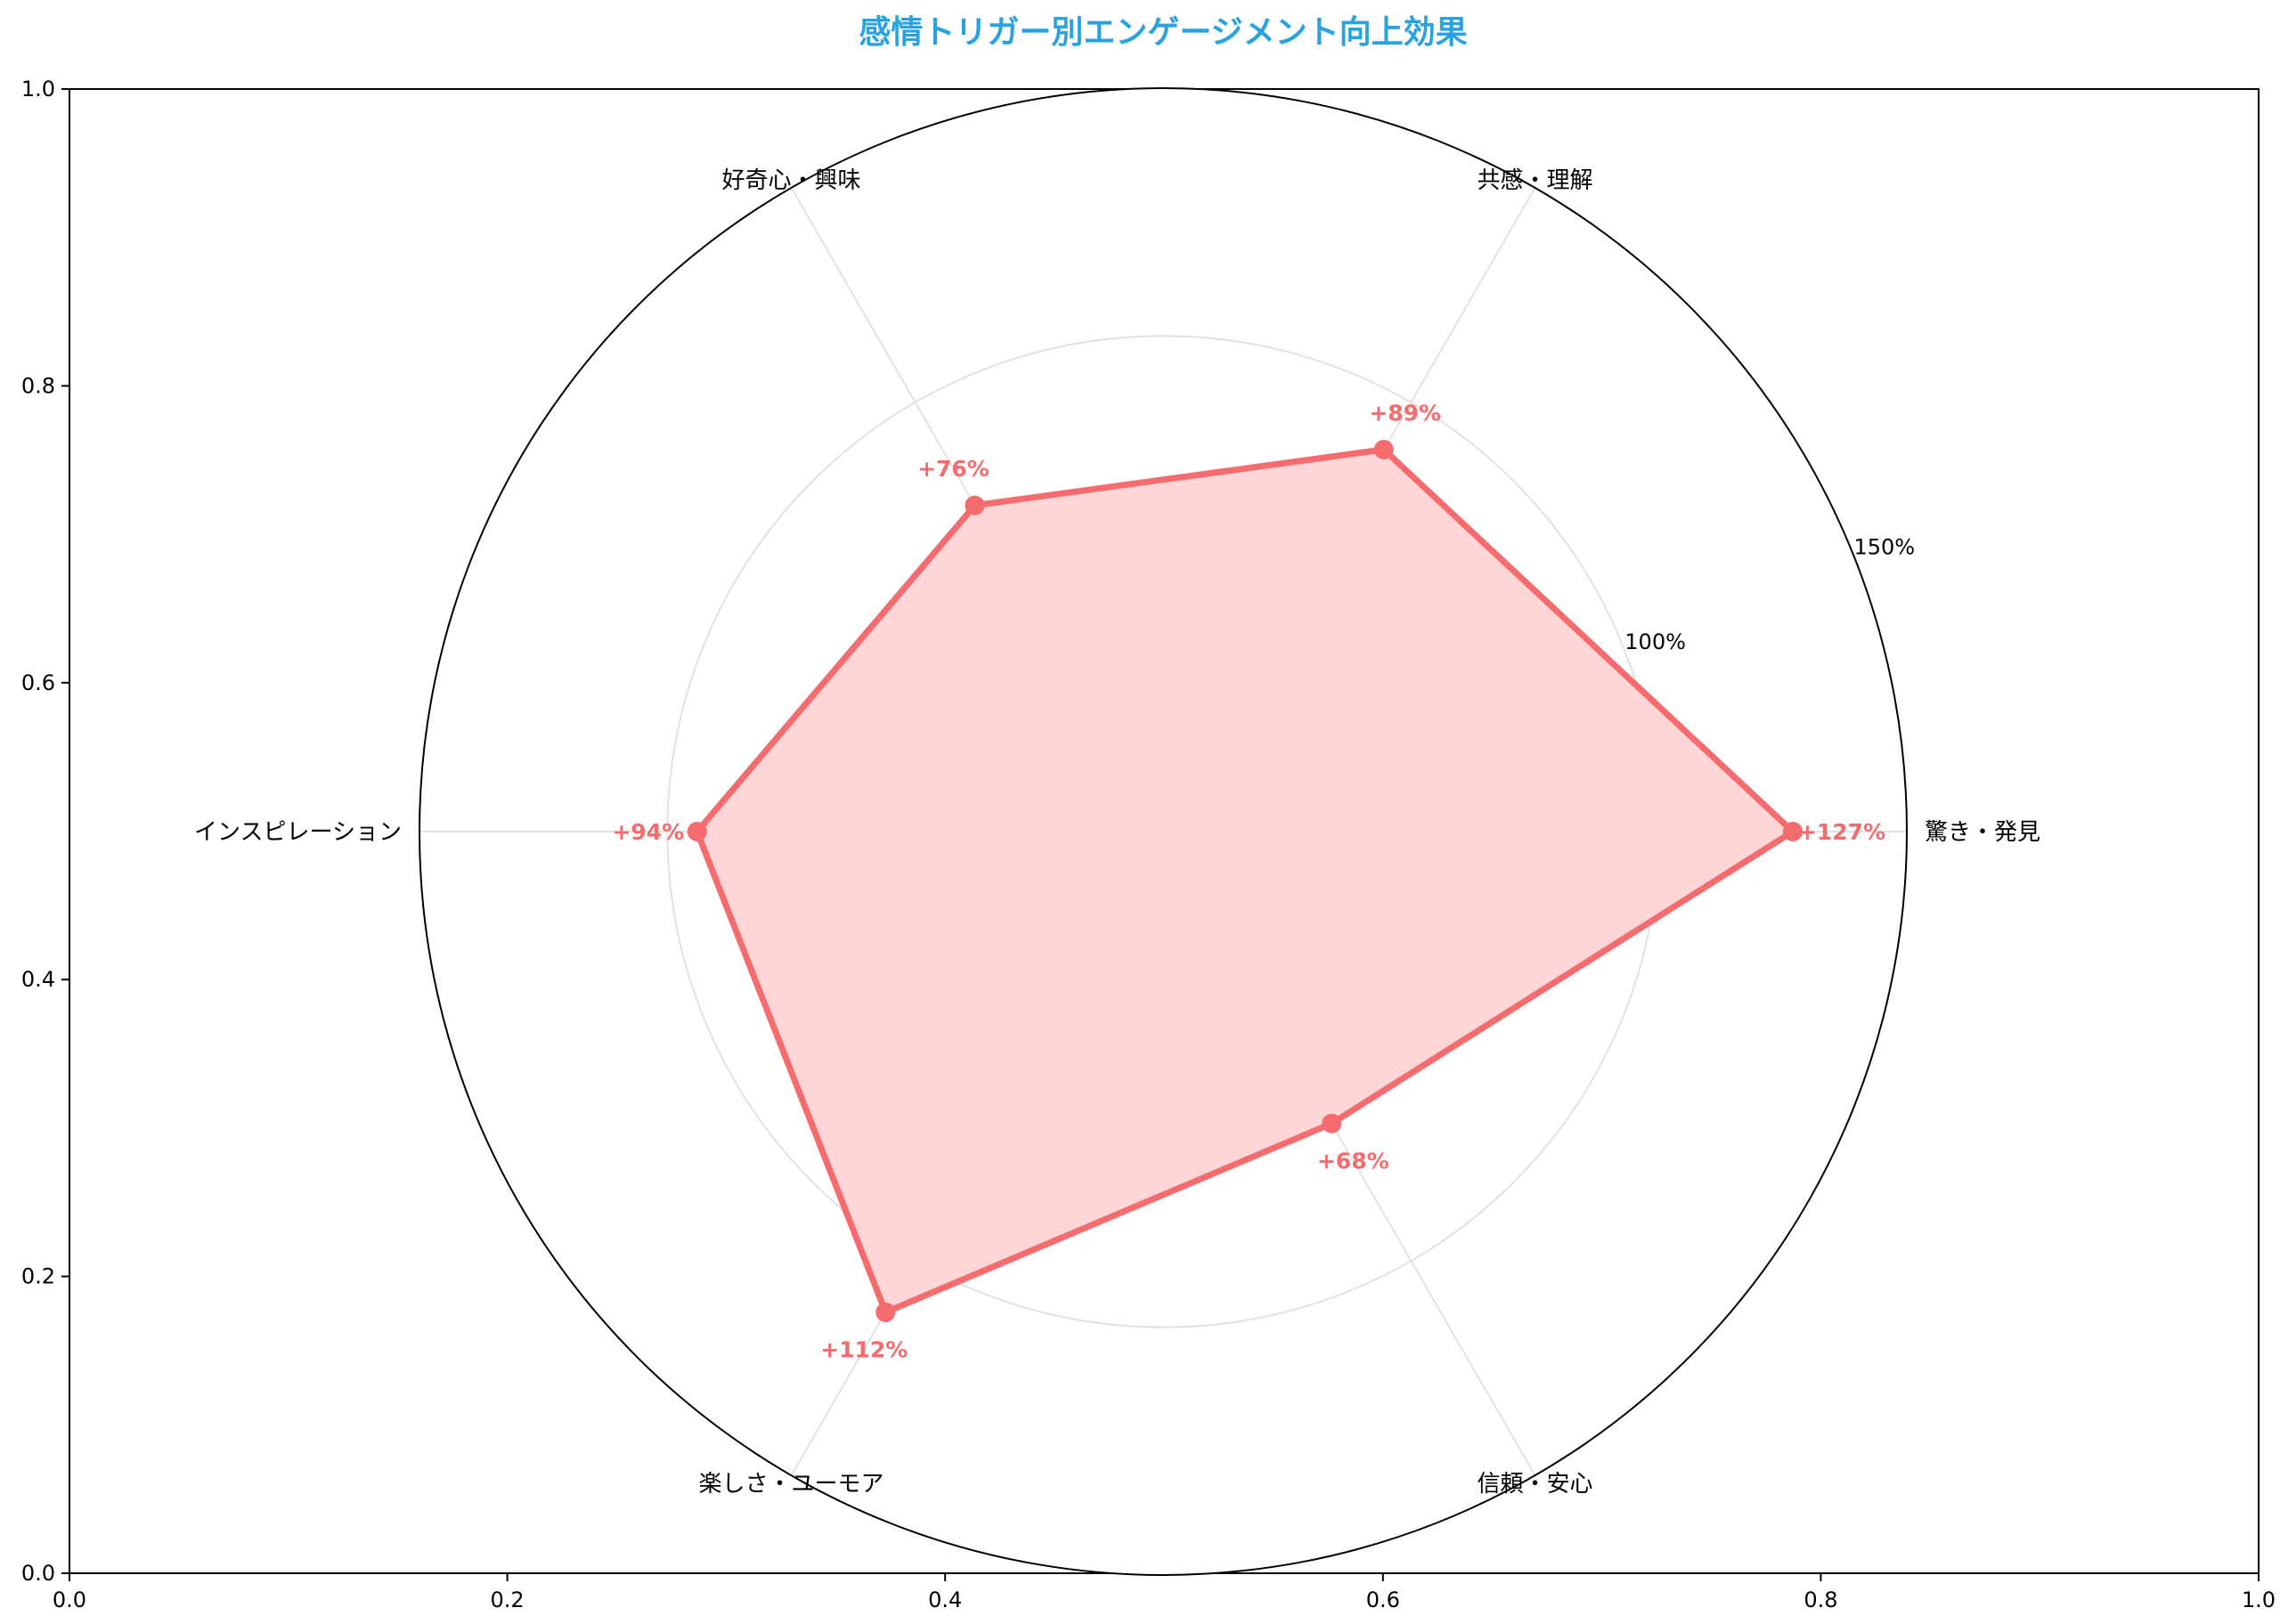 The width and height of the screenshot is (2280, 1624). I want to click on category-label: 好奇心・興味, so click(790, 180).